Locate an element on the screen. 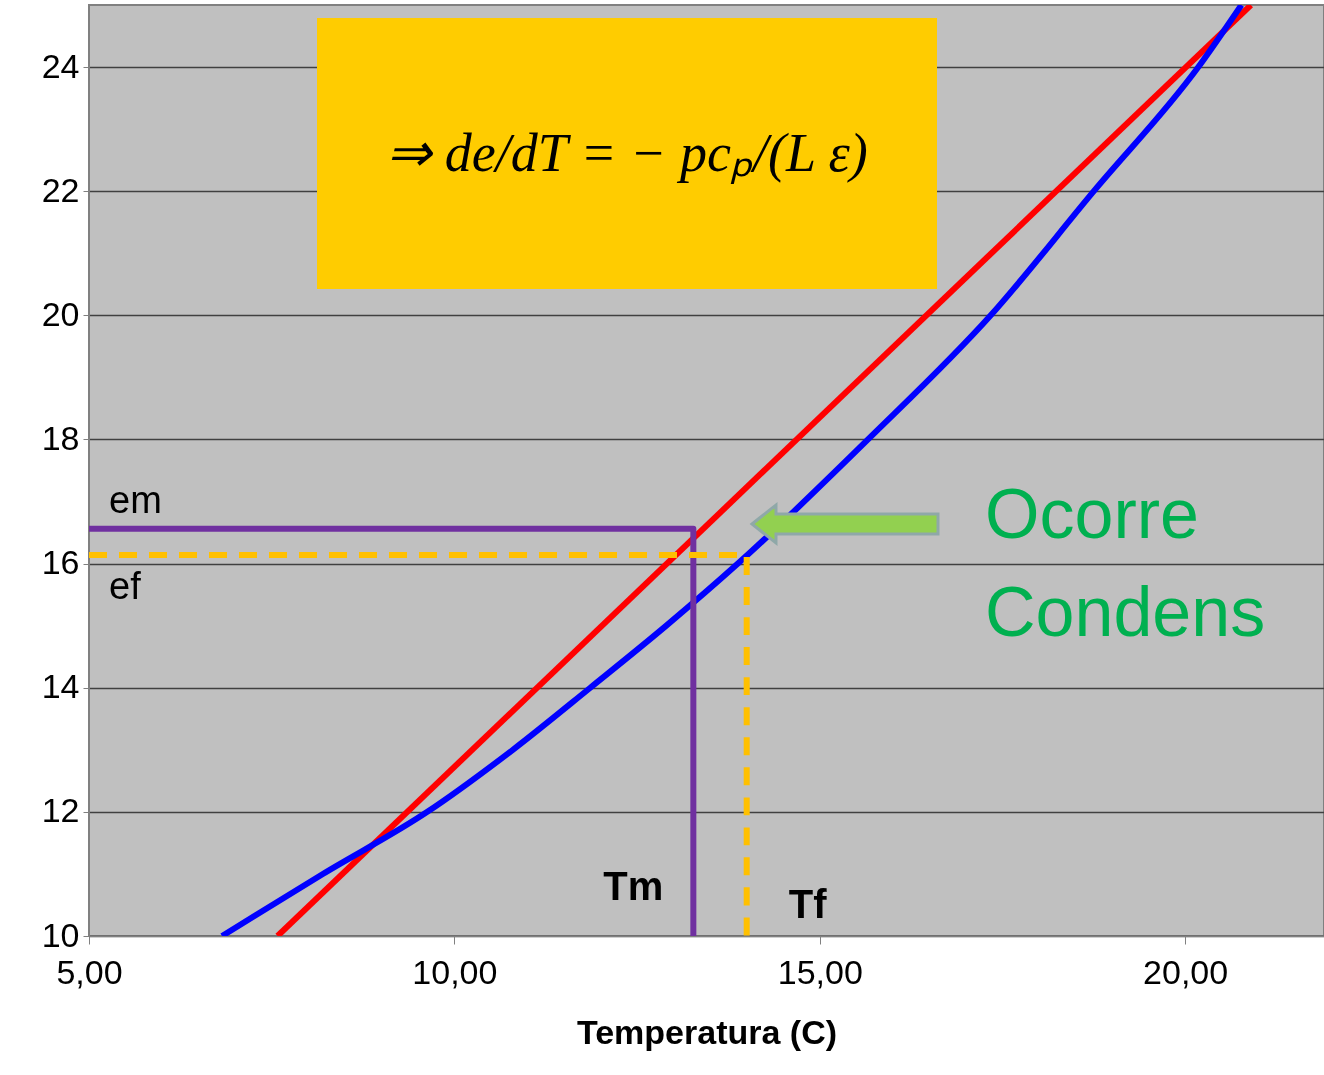  annotation: em is located at coordinates (135, 499).